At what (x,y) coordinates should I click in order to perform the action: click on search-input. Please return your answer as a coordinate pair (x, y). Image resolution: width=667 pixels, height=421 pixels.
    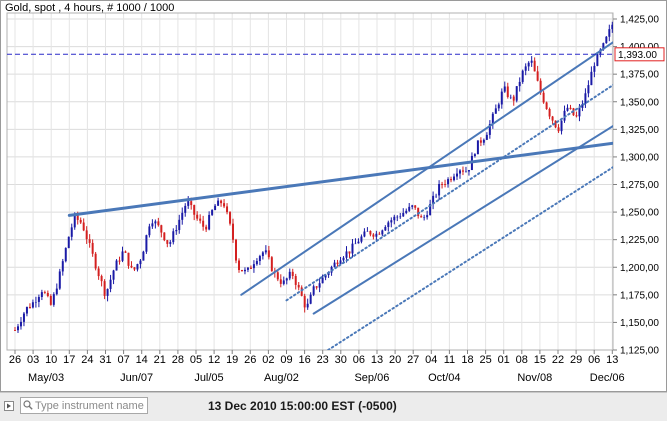
    Looking at the image, I should click on (90, 405).